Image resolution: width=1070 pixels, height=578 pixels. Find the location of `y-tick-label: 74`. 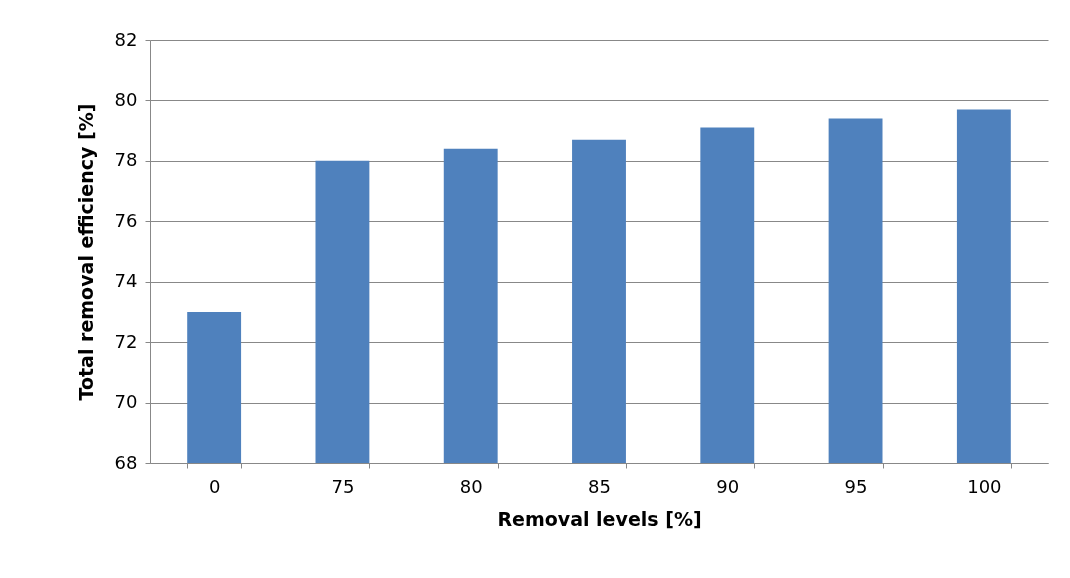

y-tick-label: 74 is located at coordinates (126, 281).